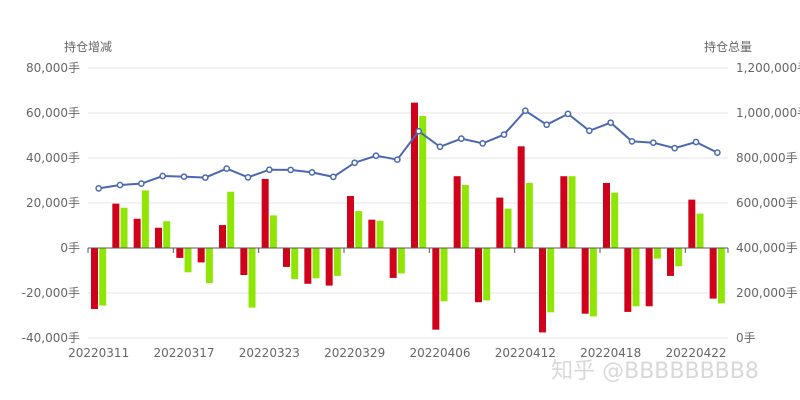 The image size is (800, 400). What do you see at coordinates (695, 353) in the screenshot?
I see `x-tick-label: 20220422` at bounding box center [695, 353].